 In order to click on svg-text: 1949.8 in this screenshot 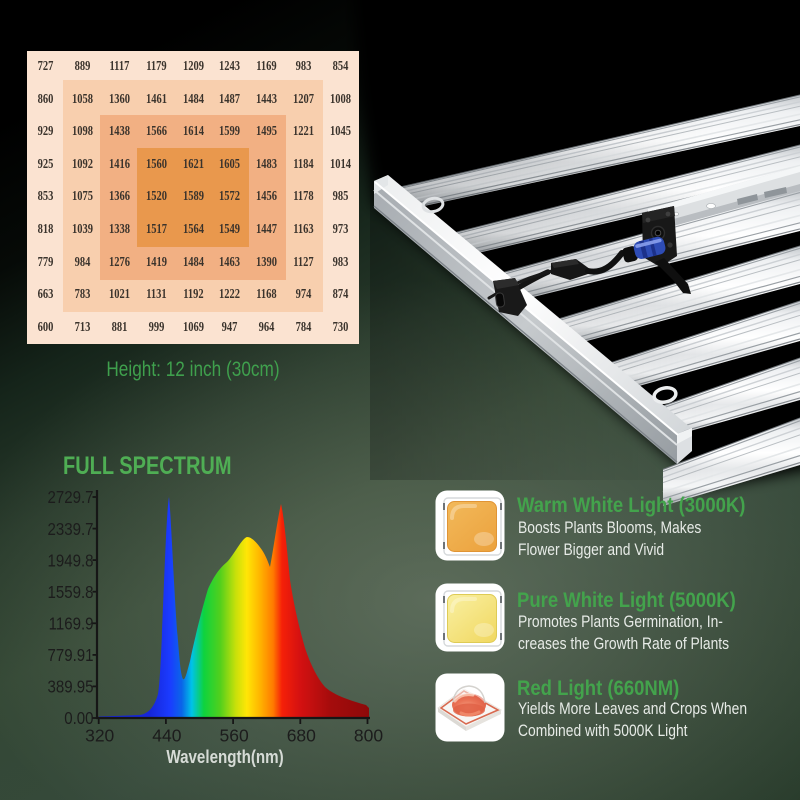, I will do `click(70, 560)`.